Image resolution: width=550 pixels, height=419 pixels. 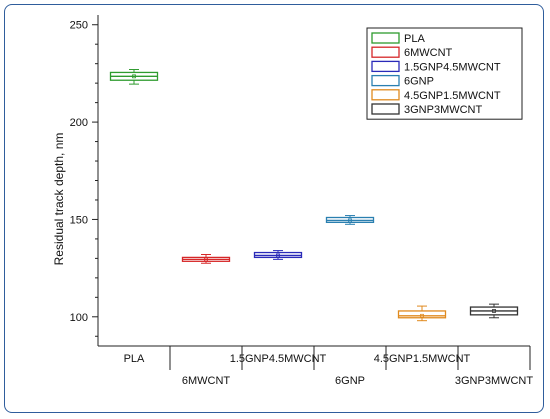 I want to click on legend-label: 3GNP3MWCNT, so click(x=443, y=110).